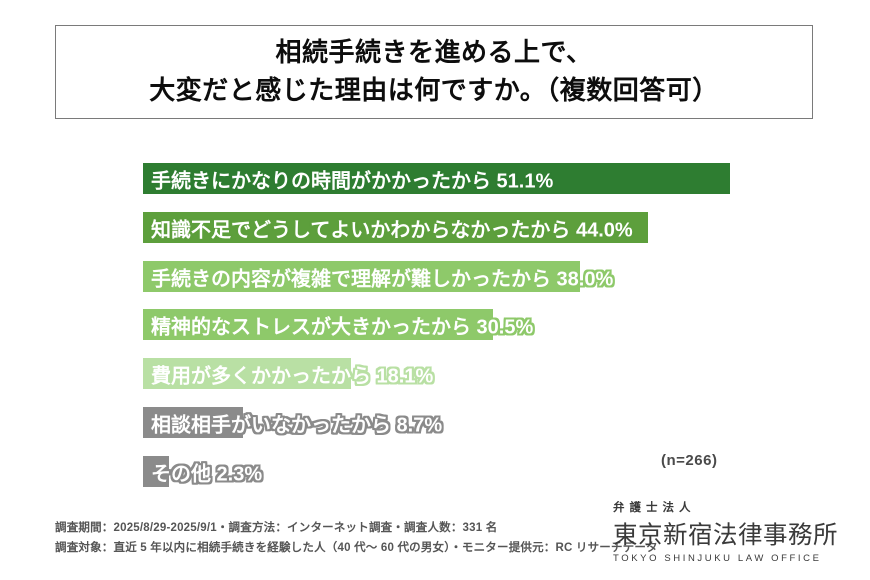 The image size is (870, 580). I want to click on bar-row: 知識不足でどうしてよいかわからなかったから 44.0%, so click(498, 227).